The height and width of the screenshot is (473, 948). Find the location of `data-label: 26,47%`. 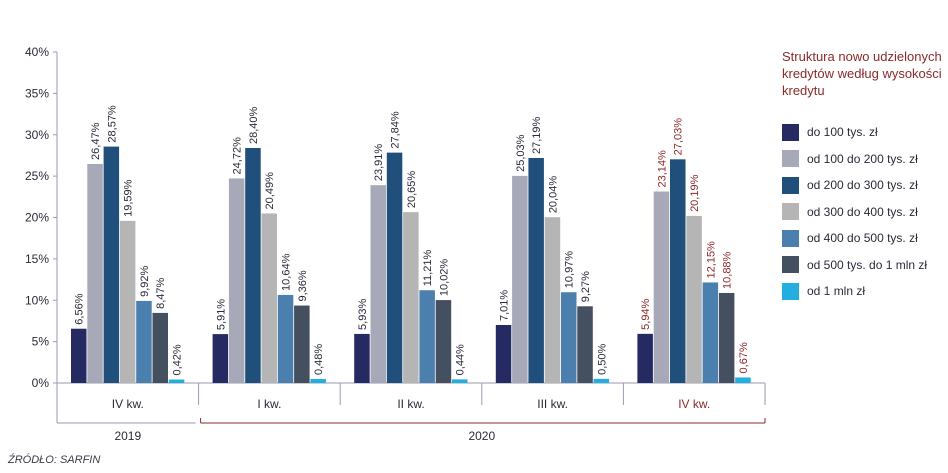

data-label: 26,47% is located at coordinates (96, 141).